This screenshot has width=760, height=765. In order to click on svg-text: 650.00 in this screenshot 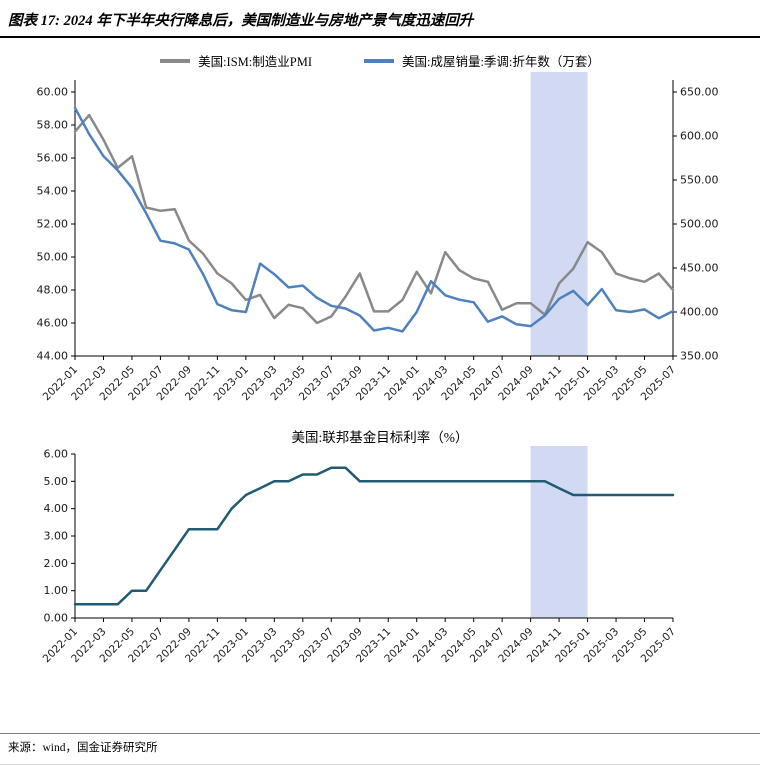, I will do `click(699, 92)`.